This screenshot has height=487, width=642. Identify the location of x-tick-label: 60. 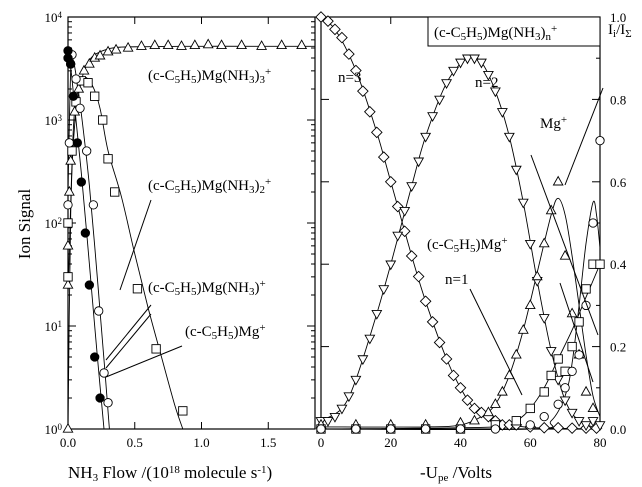
(530, 442).